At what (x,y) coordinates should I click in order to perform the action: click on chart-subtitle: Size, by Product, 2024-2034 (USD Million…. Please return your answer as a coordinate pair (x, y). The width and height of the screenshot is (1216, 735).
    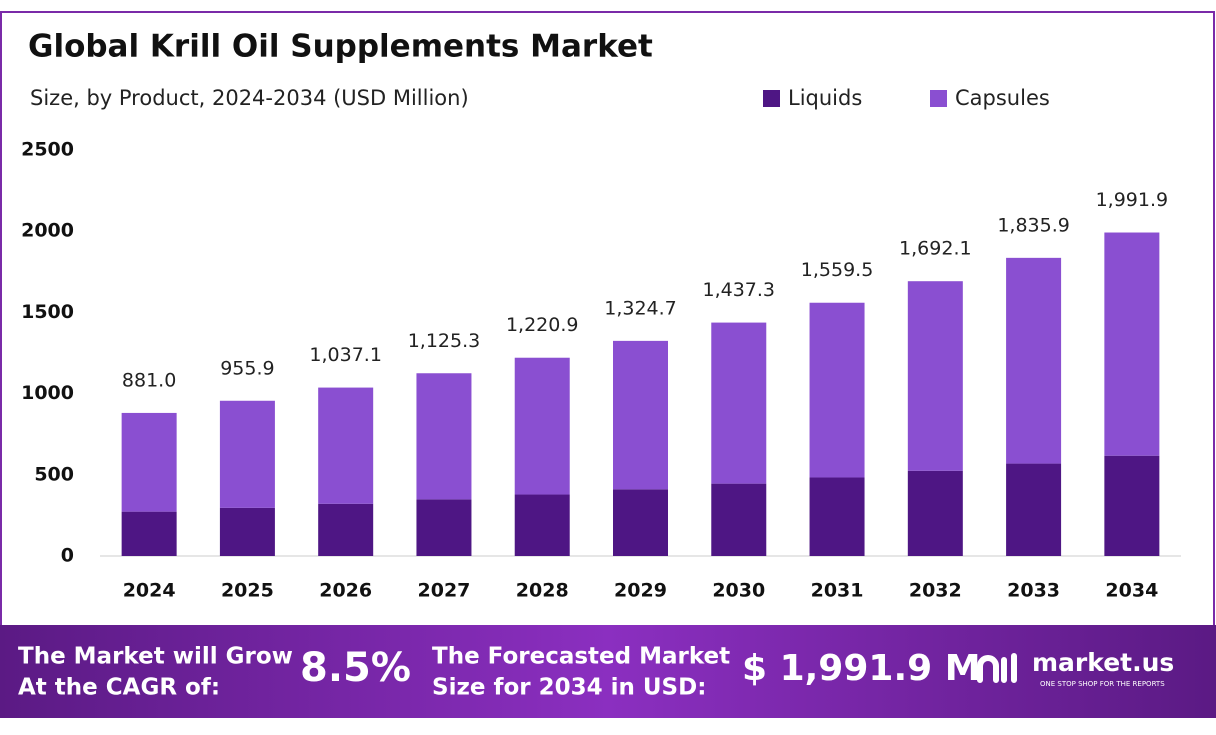
    Looking at the image, I should click on (249, 98).